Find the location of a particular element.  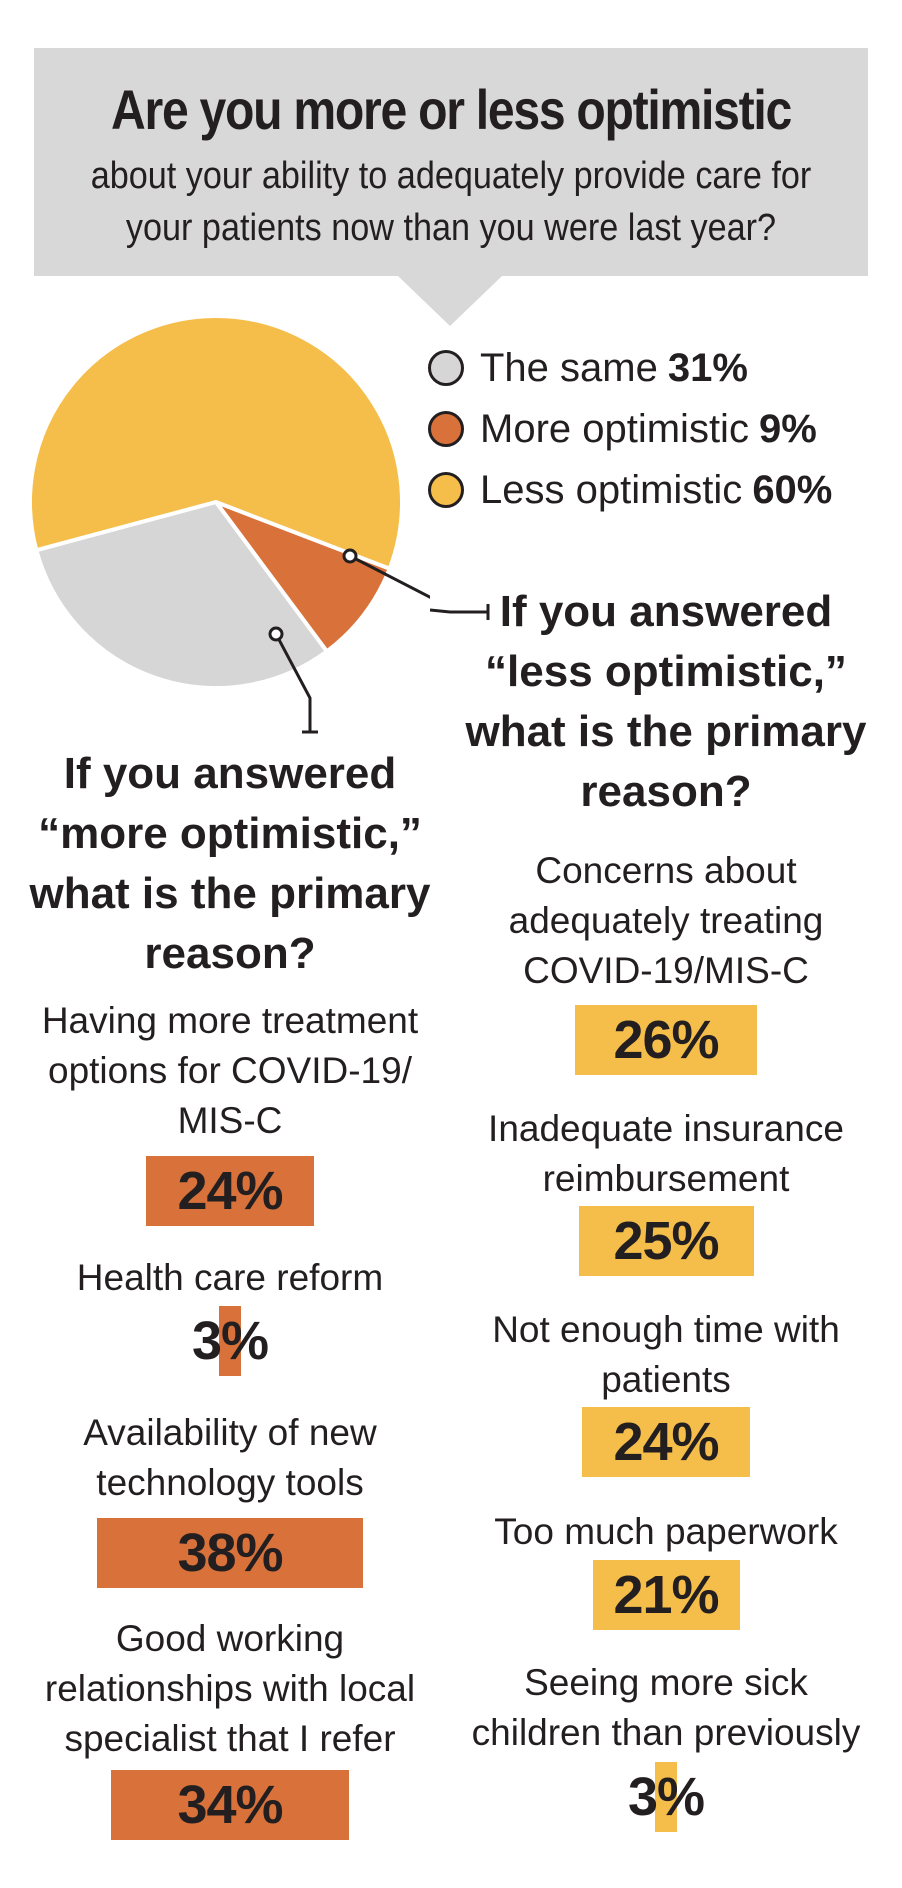

pie-slice-less-optimistic is located at coordinates (216, 443).